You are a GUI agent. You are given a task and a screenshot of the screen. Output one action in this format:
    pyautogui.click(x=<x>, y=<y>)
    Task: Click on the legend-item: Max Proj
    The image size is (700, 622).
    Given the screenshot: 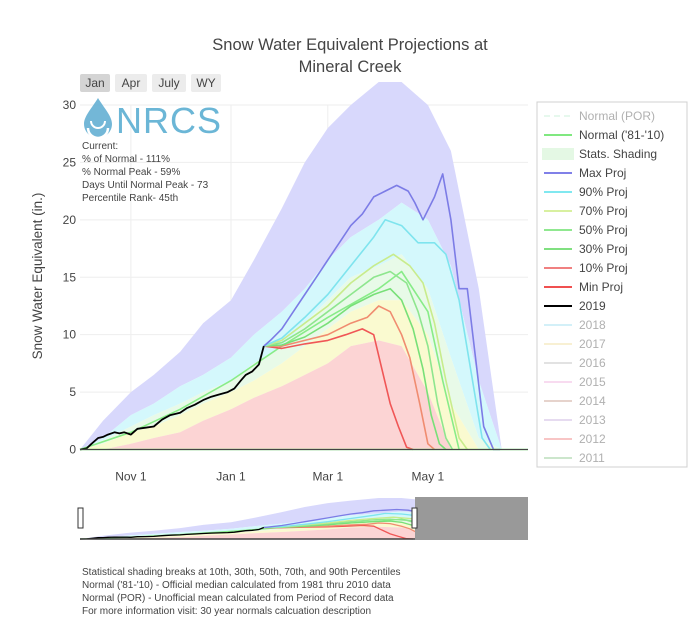 What is the action you would take?
    pyautogui.click(x=585, y=173)
    